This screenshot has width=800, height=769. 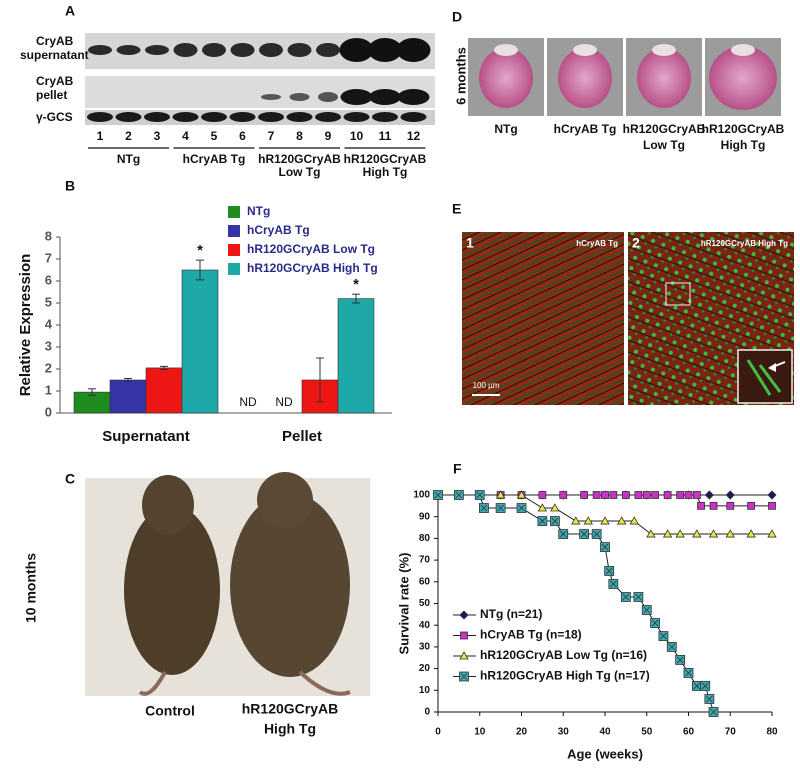 What do you see at coordinates (48, 235) in the screenshot?
I see `y-tick-label: 8` at bounding box center [48, 235].